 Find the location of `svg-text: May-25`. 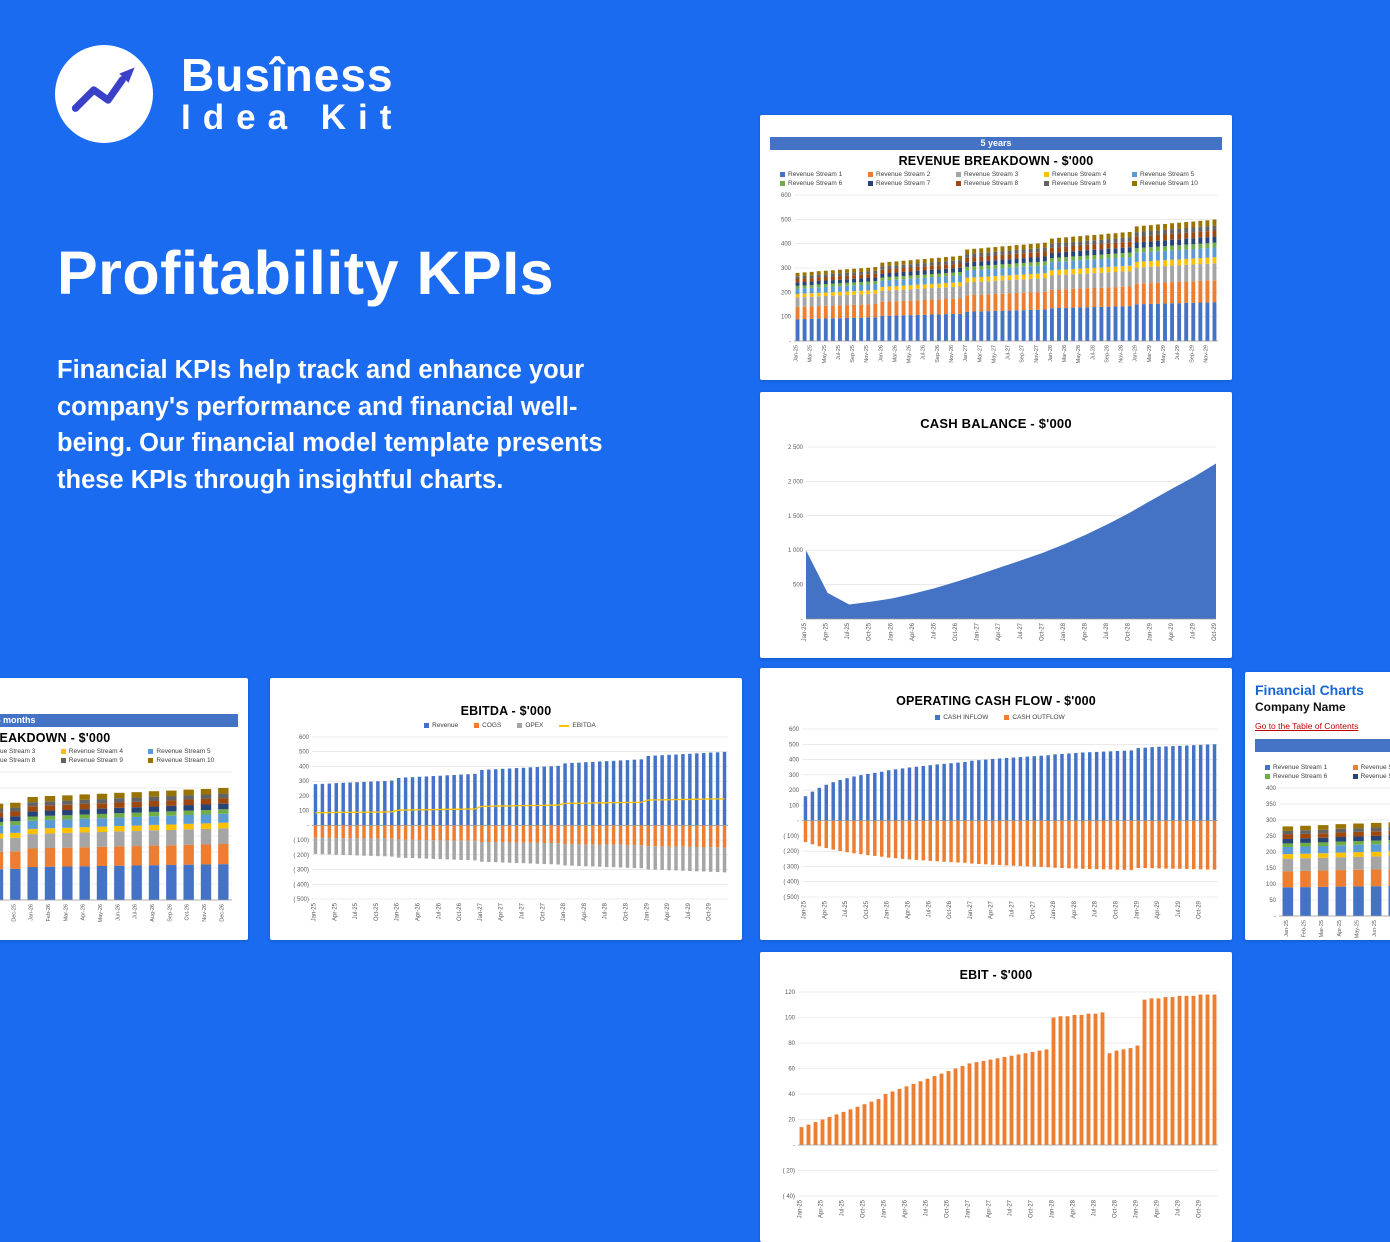

svg-text: May-25 is located at coordinates (825, 354).